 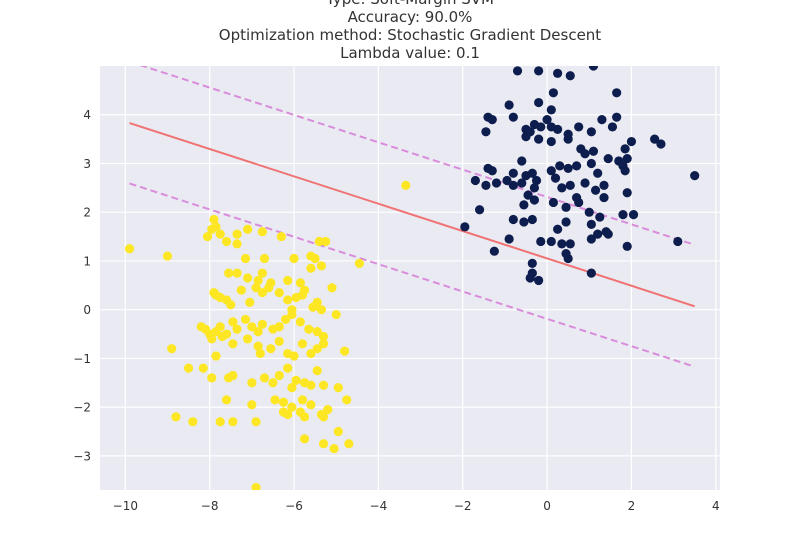 What do you see at coordinates (547, 506) in the screenshot?
I see `x-tick-label: 0` at bounding box center [547, 506].